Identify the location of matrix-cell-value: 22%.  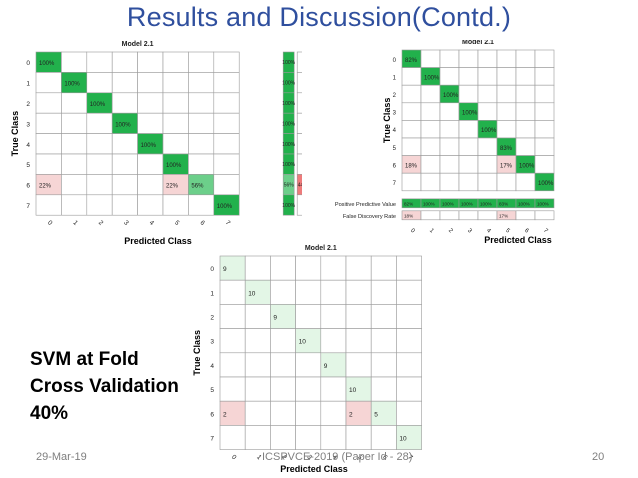
(45, 187).